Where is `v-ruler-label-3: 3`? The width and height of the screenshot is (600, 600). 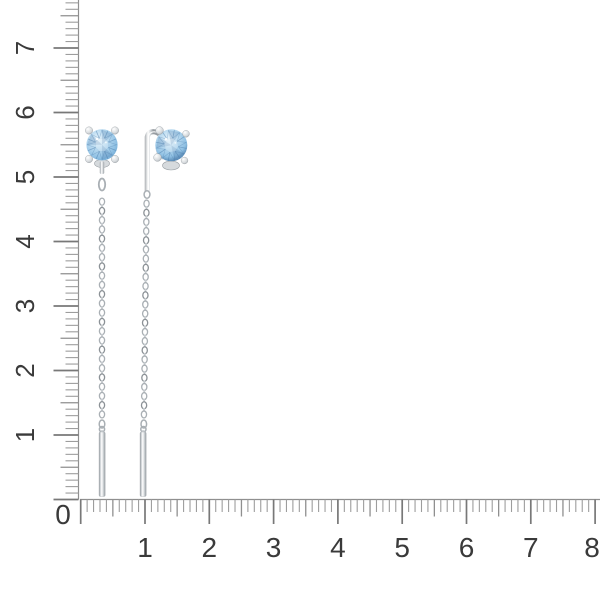 v-ruler-label-3: 3 is located at coordinates (25, 306).